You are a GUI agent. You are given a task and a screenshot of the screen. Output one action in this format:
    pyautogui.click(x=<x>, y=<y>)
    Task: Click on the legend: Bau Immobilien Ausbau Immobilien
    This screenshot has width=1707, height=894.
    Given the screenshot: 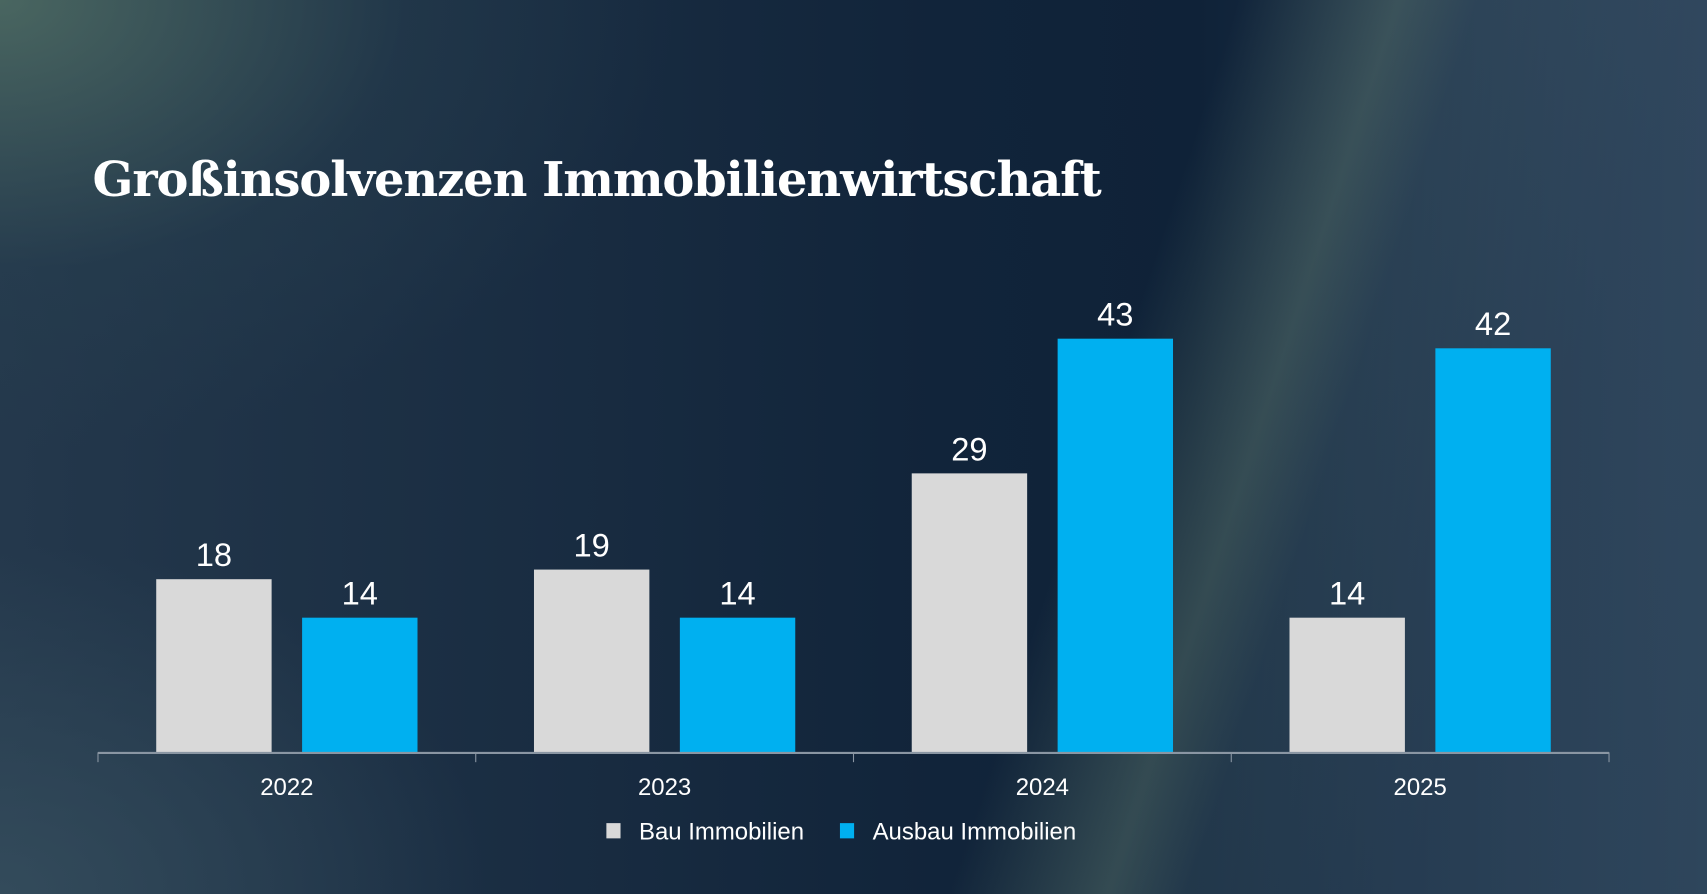 What is the action you would take?
    pyautogui.click(x=841, y=831)
    